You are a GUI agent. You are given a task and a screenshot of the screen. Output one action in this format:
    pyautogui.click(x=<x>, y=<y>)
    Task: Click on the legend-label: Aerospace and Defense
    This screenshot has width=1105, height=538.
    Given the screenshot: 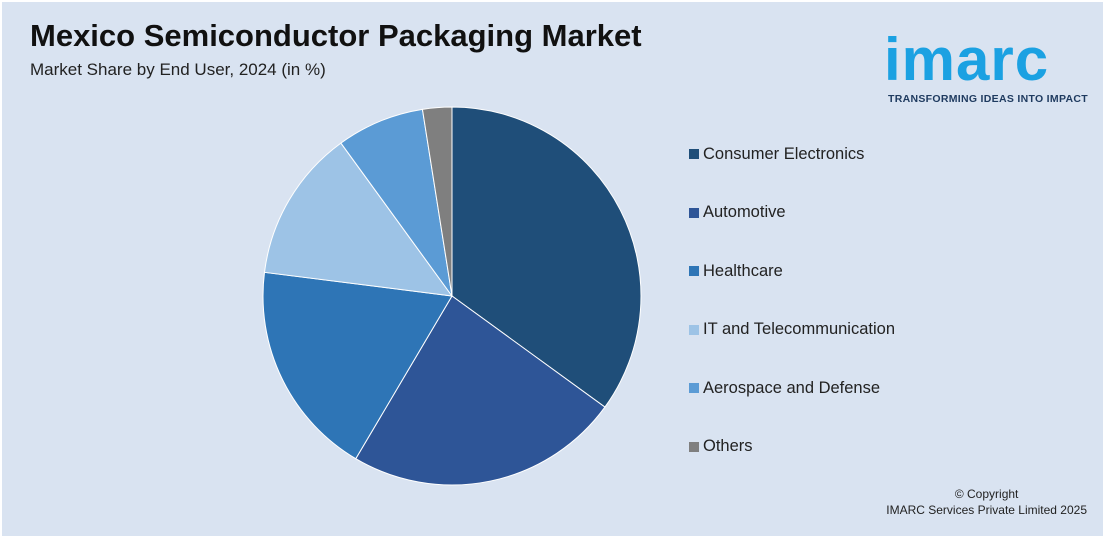 What is the action you would take?
    pyautogui.click(x=792, y=387)
    